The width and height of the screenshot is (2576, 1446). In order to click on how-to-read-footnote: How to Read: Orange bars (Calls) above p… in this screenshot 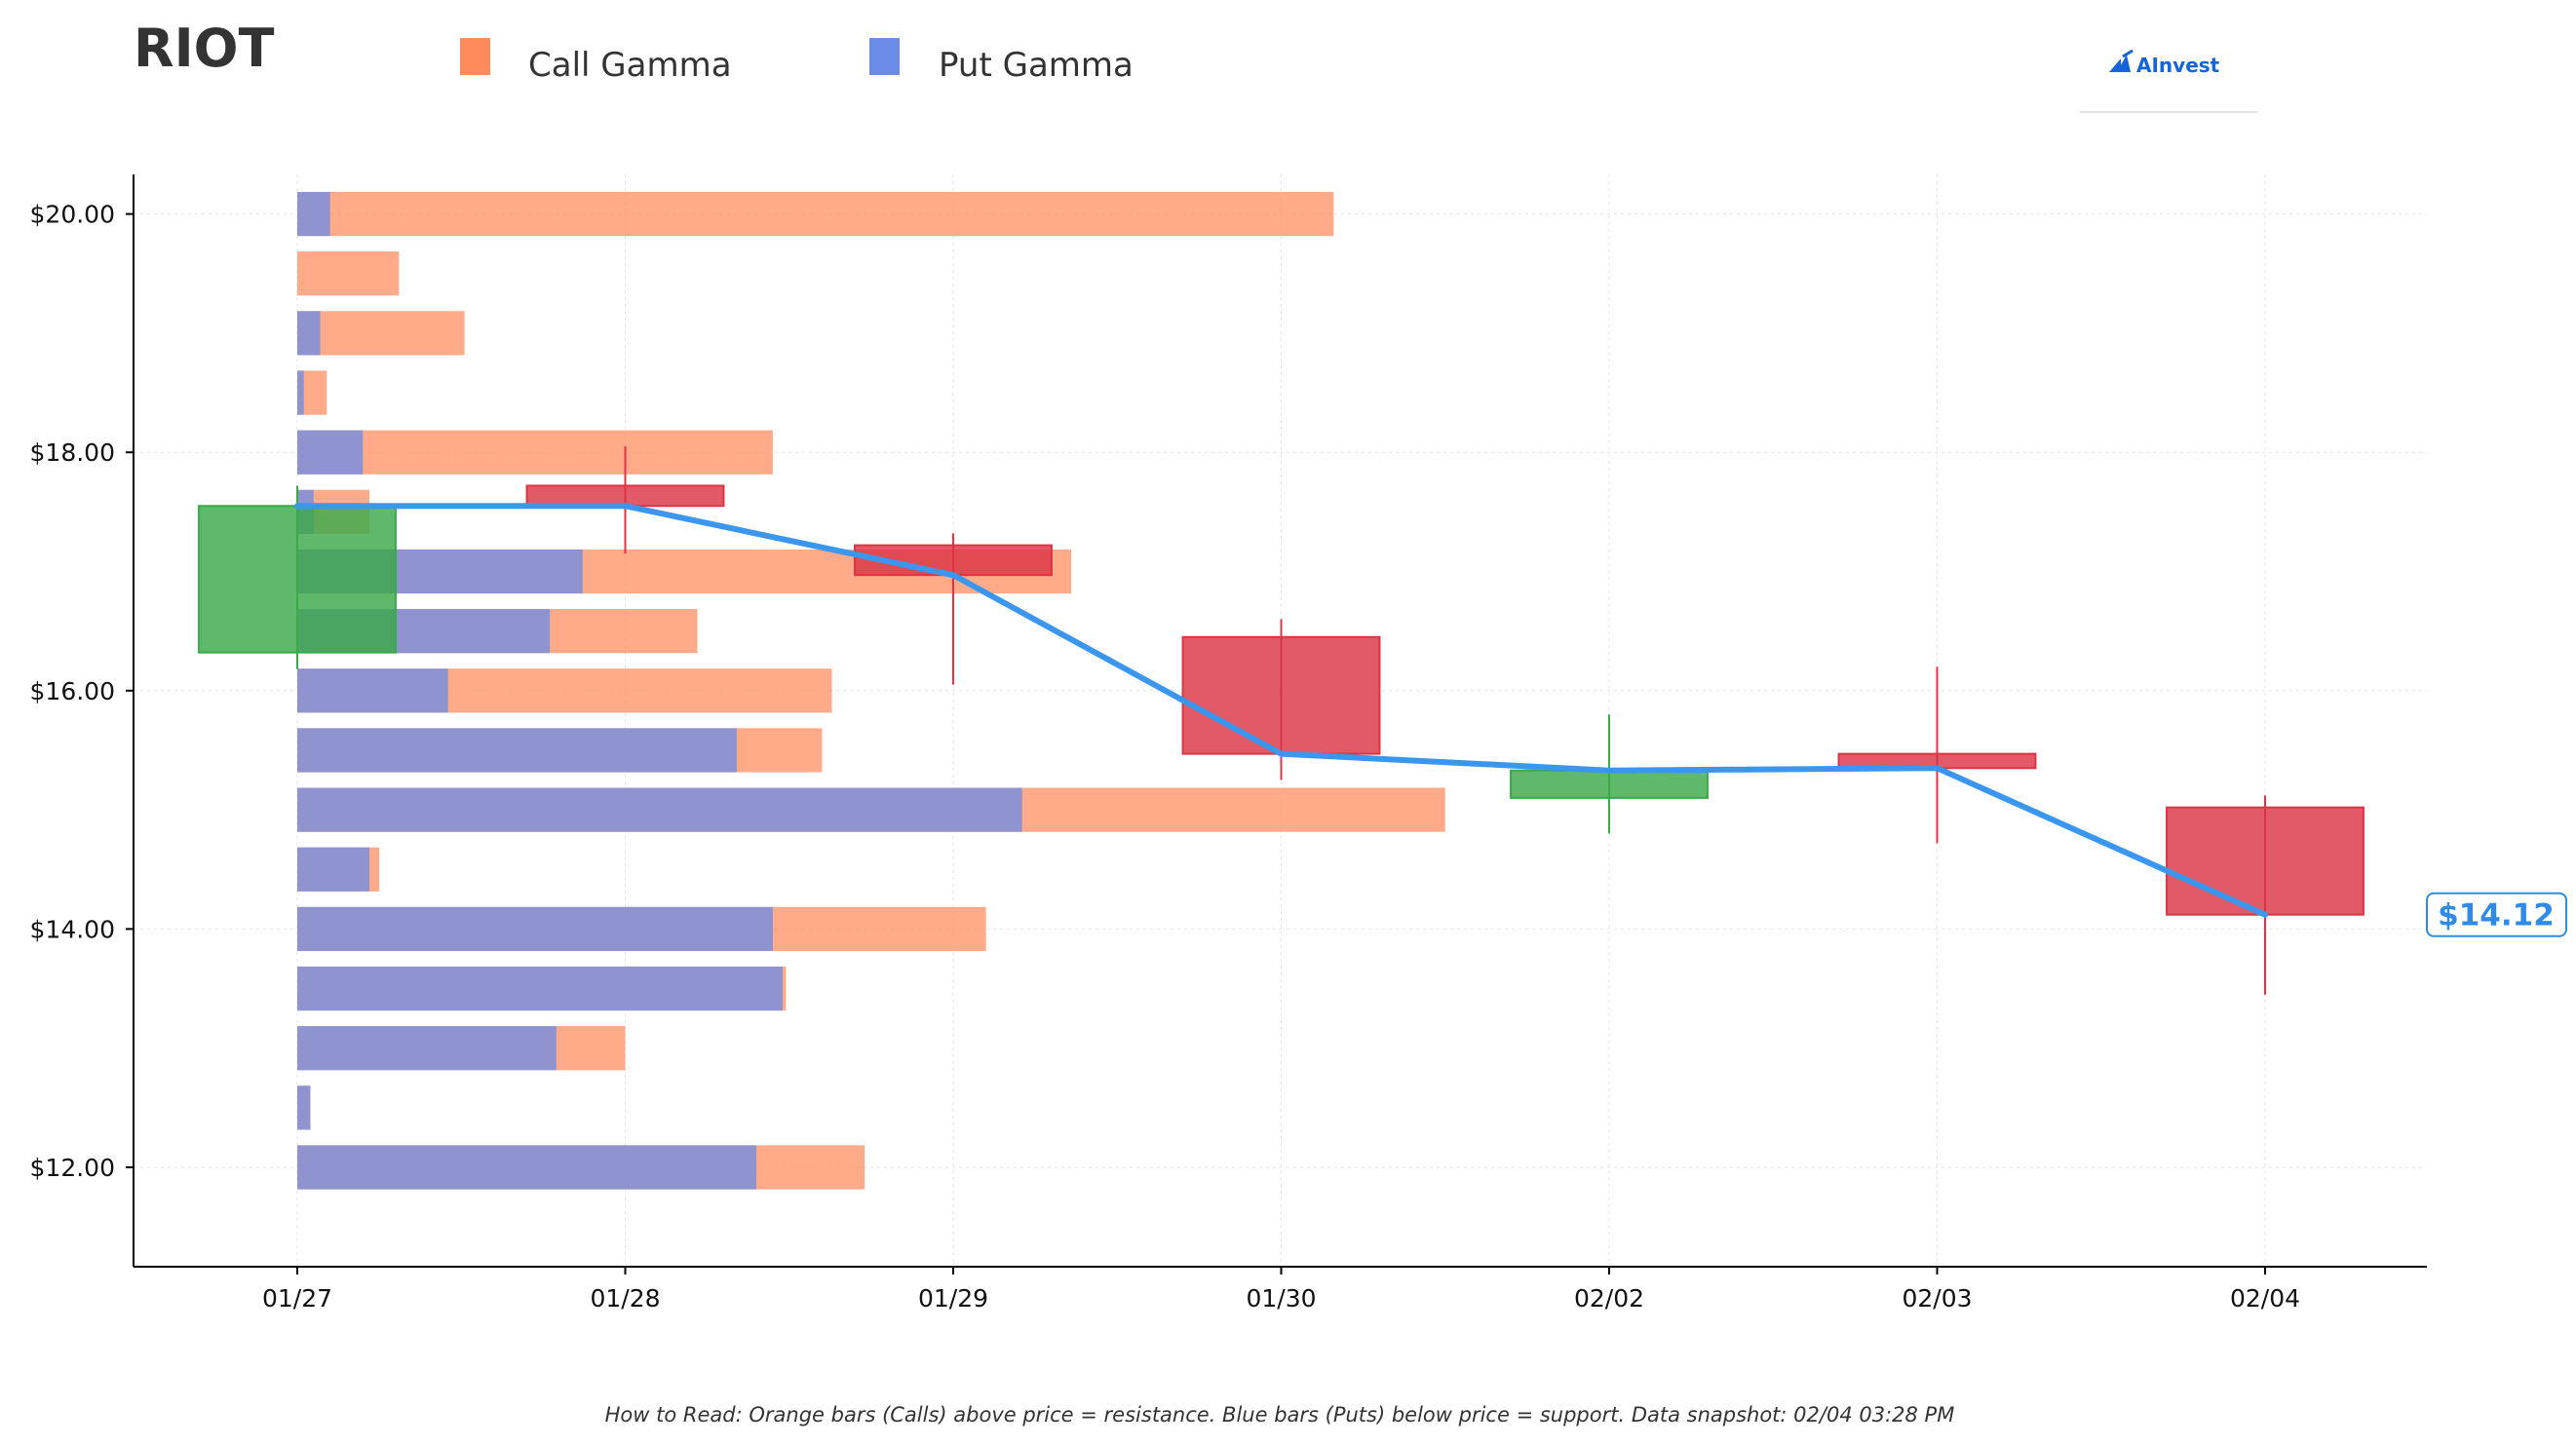, I will do `click(1280, 1415)`.